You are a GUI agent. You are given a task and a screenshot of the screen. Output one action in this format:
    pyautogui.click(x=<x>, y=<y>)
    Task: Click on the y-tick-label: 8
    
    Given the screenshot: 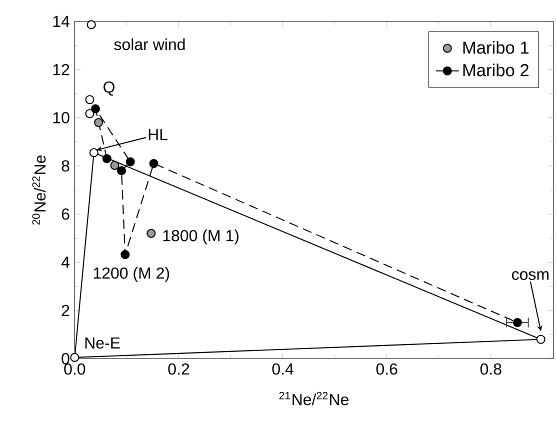 What is the action you would take?
    pyautogui.click(x=66, y=166)
    